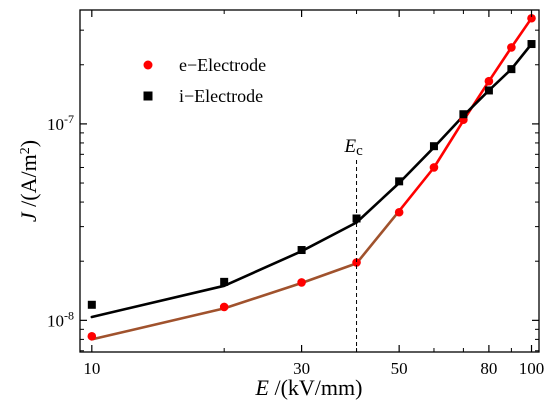  I want to click on x-tick-label: 50, so click(399, 368).